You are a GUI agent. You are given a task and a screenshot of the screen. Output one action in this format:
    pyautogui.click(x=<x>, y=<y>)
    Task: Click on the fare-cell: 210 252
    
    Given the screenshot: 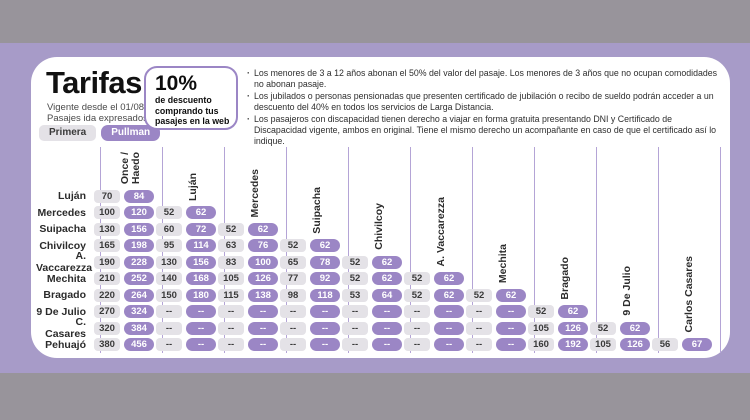 What is the action you would take?
    pyautogui.click(x=124, y=279)
    